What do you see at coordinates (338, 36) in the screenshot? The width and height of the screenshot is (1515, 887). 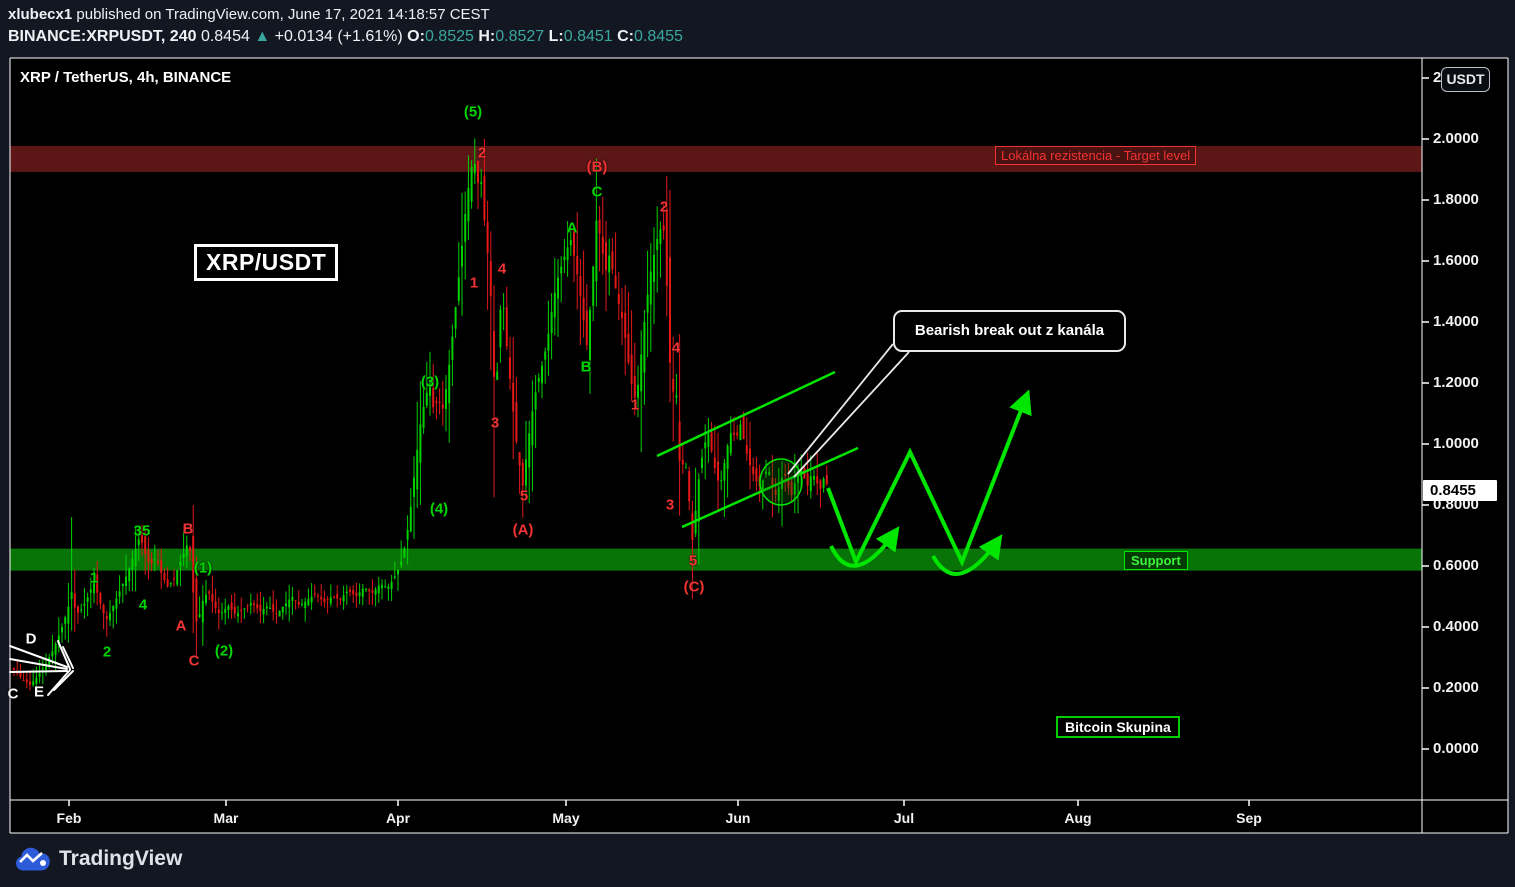 I see `price-change: +0.0134 (+1.61%)` at bounding box center [338, 36].